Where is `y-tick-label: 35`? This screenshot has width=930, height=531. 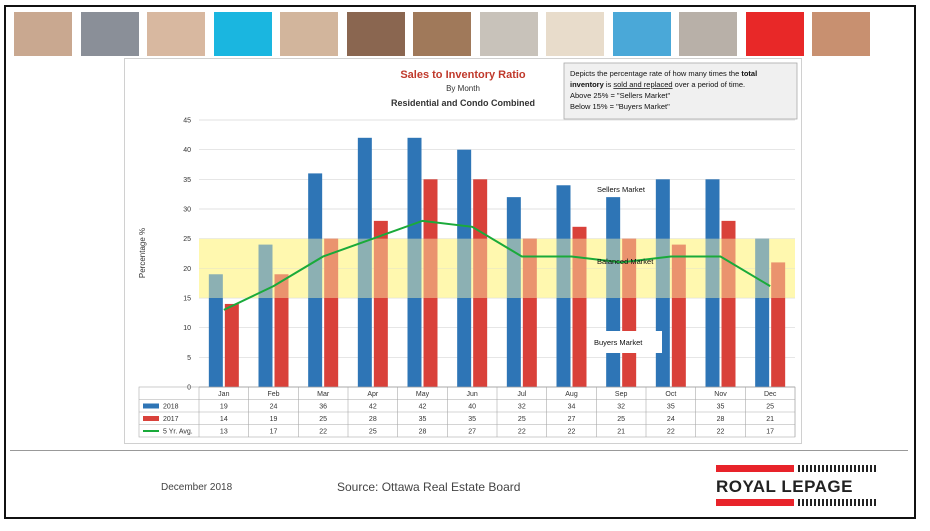
y-tick-label: 35 is located at coordinates (187, 180).